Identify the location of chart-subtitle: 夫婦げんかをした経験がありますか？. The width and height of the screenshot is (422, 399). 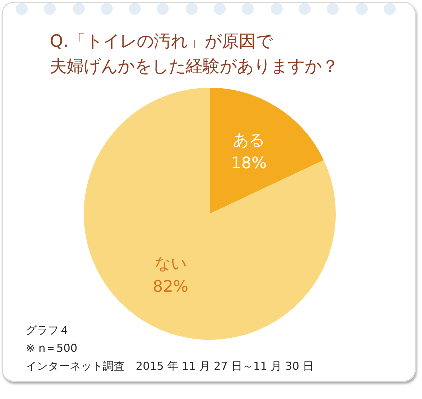
(195, 67).